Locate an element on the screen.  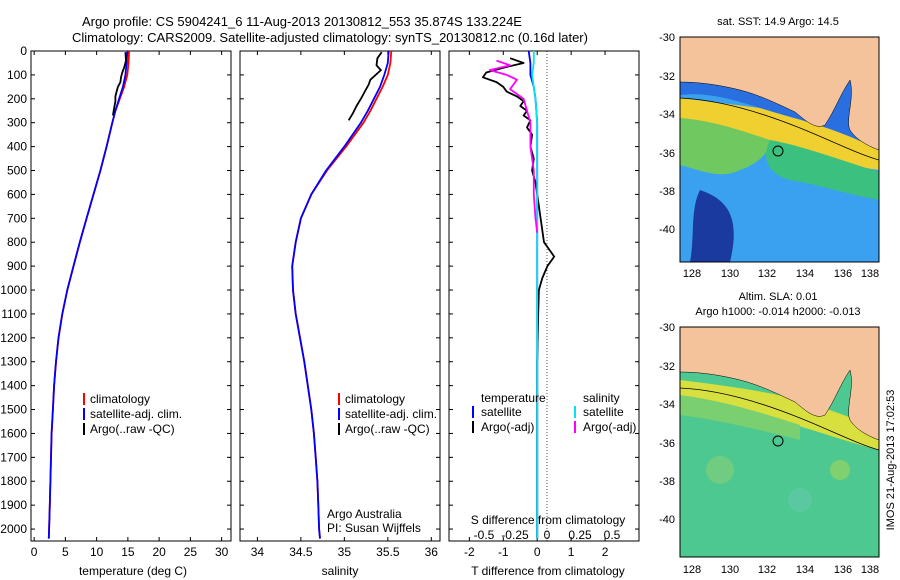
sla-ytick: -32 is located at coordinates (667, 367).